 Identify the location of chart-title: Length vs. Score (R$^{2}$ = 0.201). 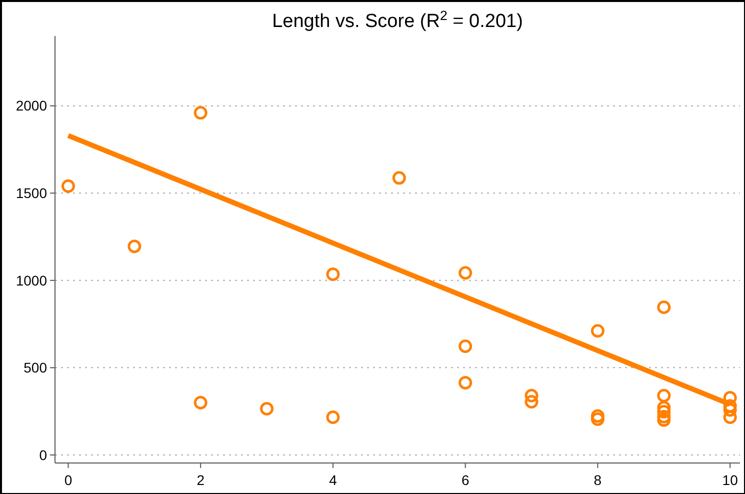
(397, 20).